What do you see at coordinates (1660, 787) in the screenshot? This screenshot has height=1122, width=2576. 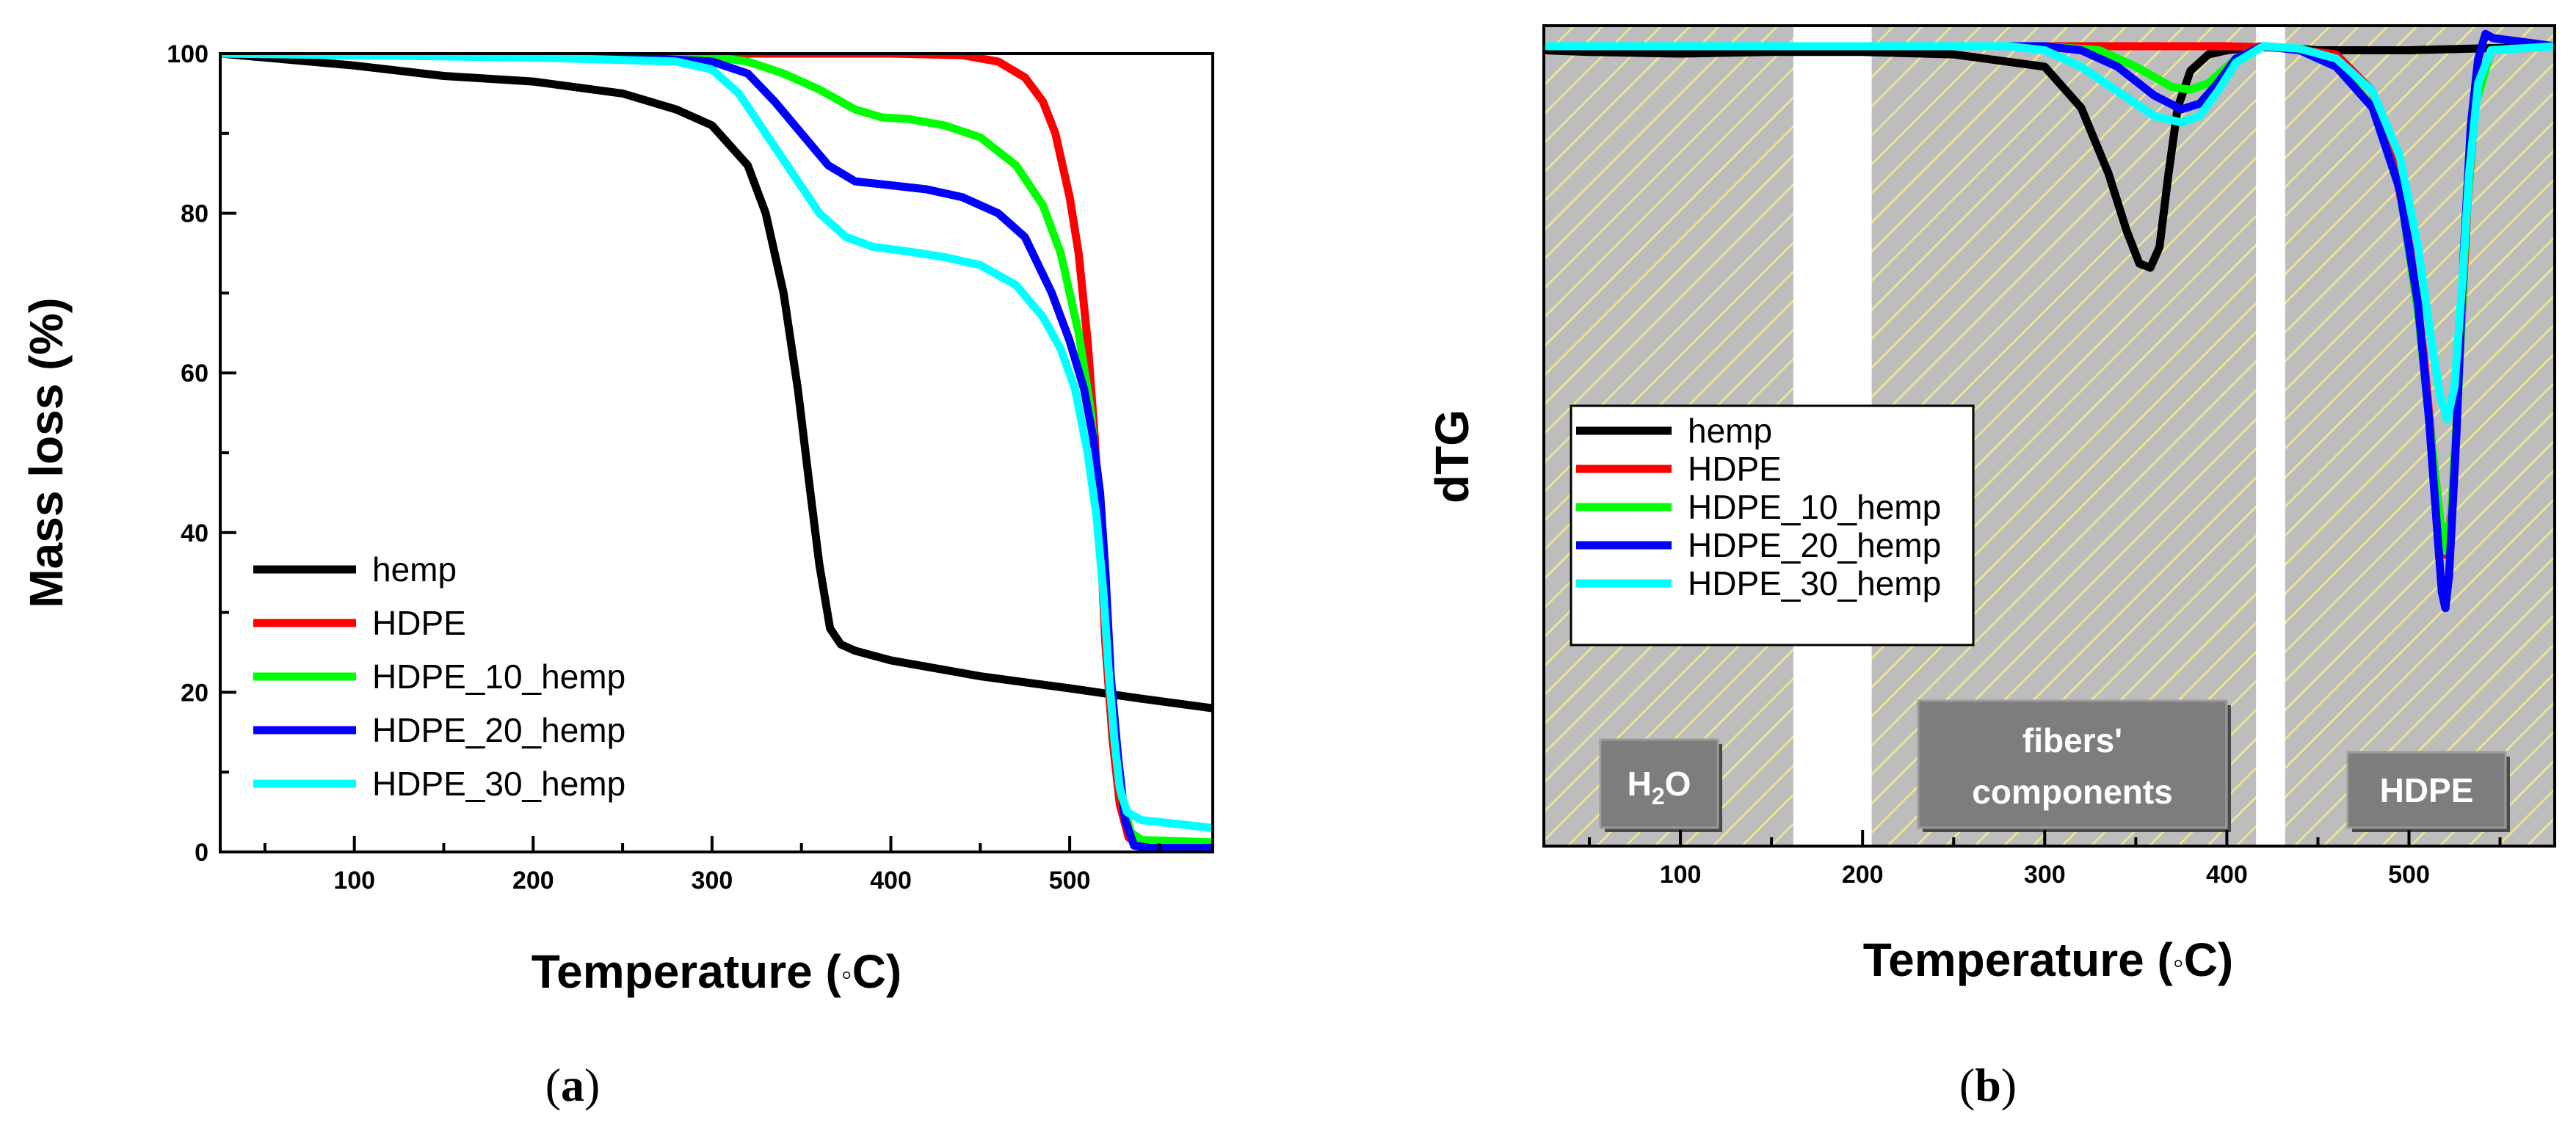 I see `region-label: H2O` at bounding box center [1660, 787].